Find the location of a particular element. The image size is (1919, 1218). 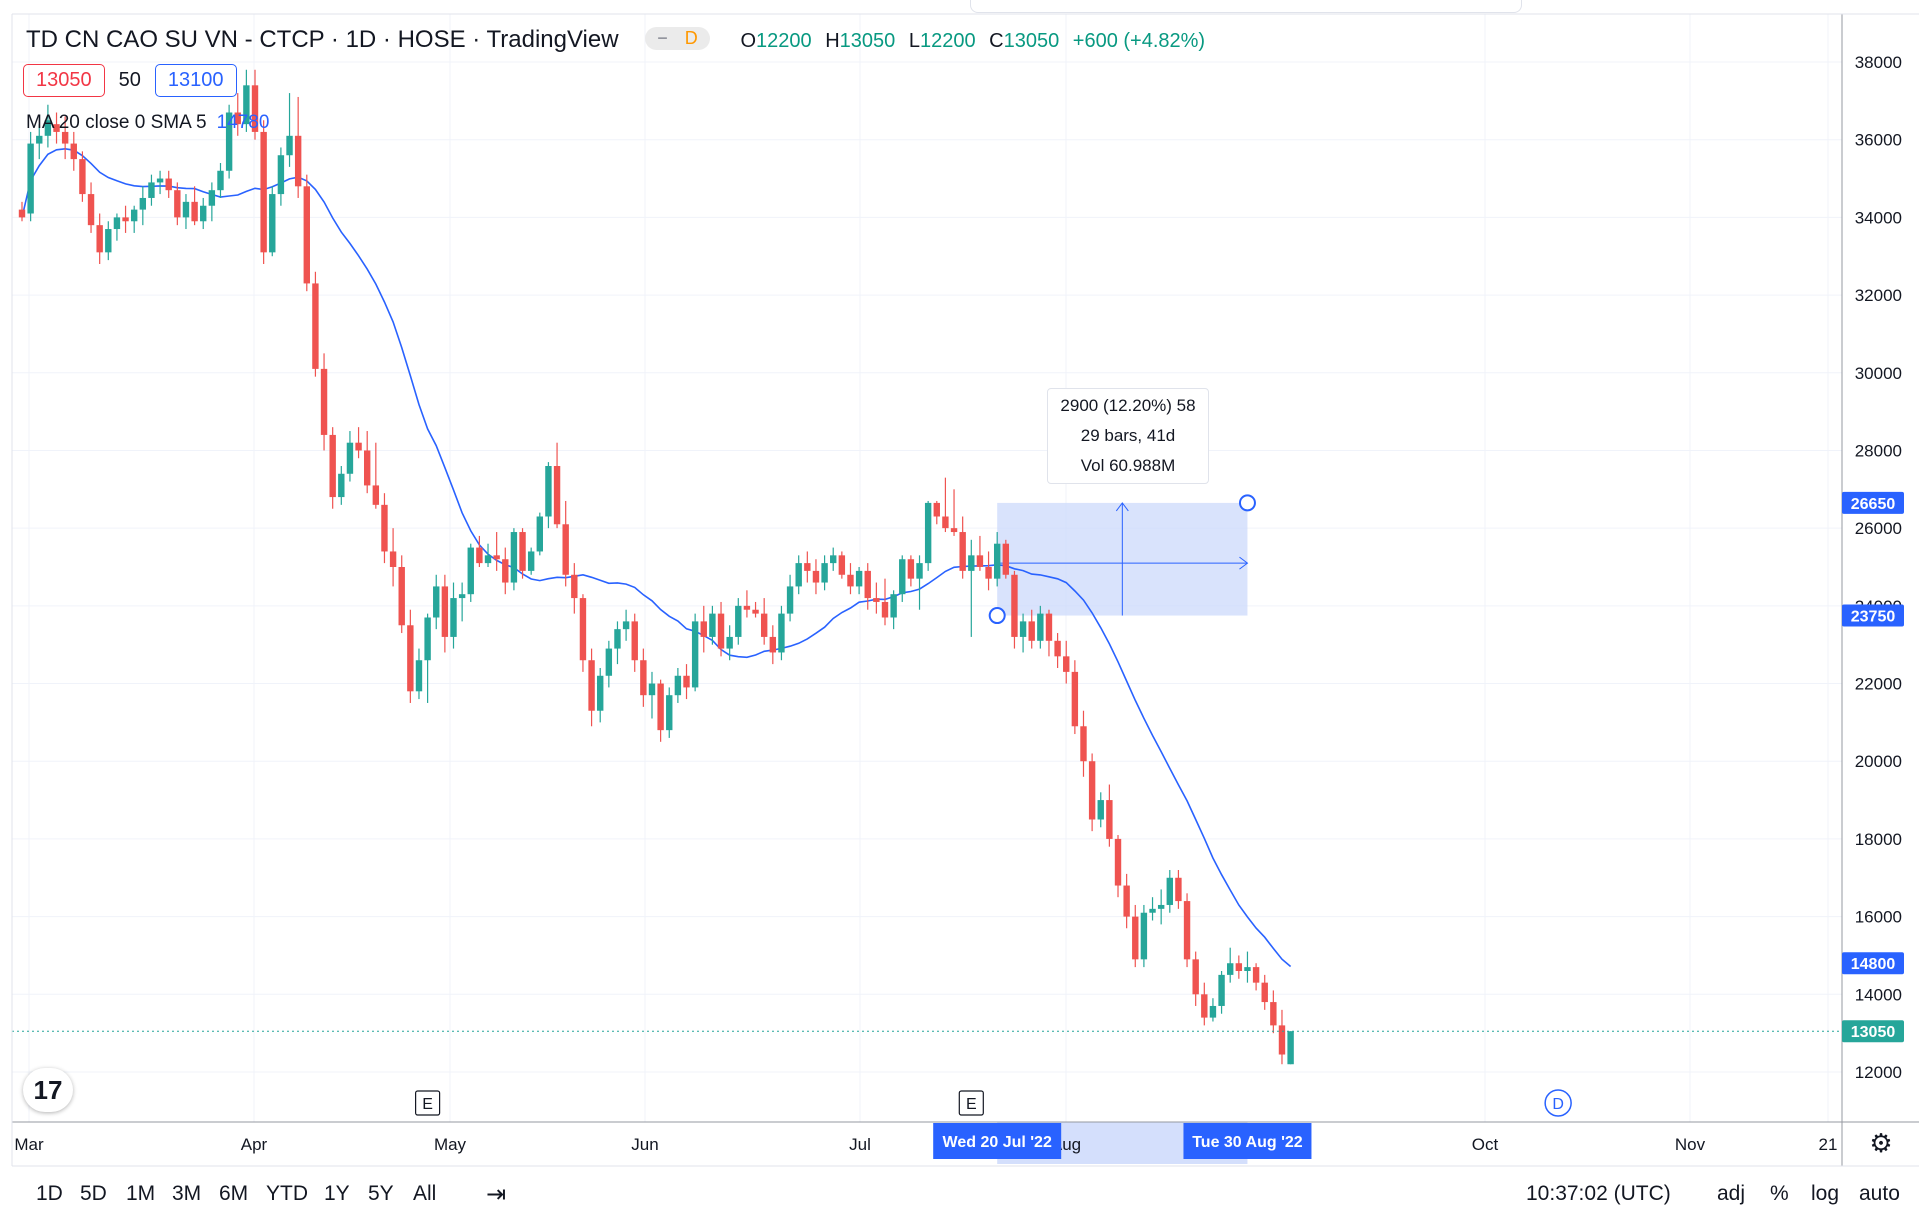

spread-value: 50 is located at coordinates (129, 80).